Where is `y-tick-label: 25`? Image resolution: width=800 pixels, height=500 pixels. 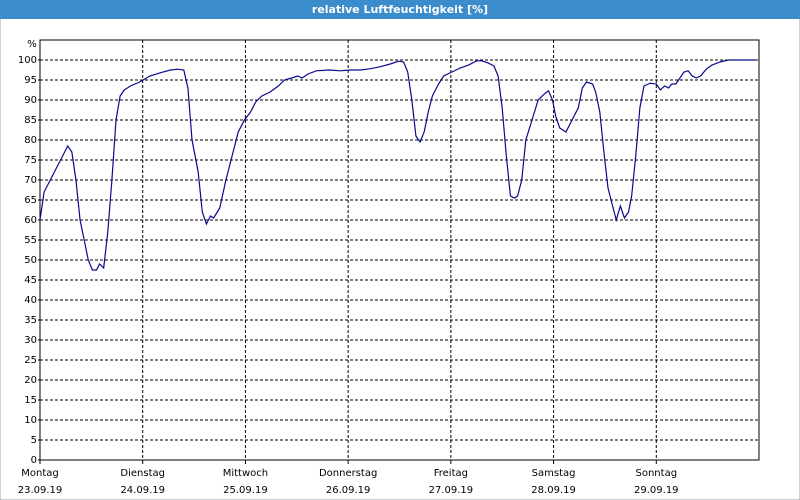
y-tick-label: 25 is located at coordinates (30, 360).